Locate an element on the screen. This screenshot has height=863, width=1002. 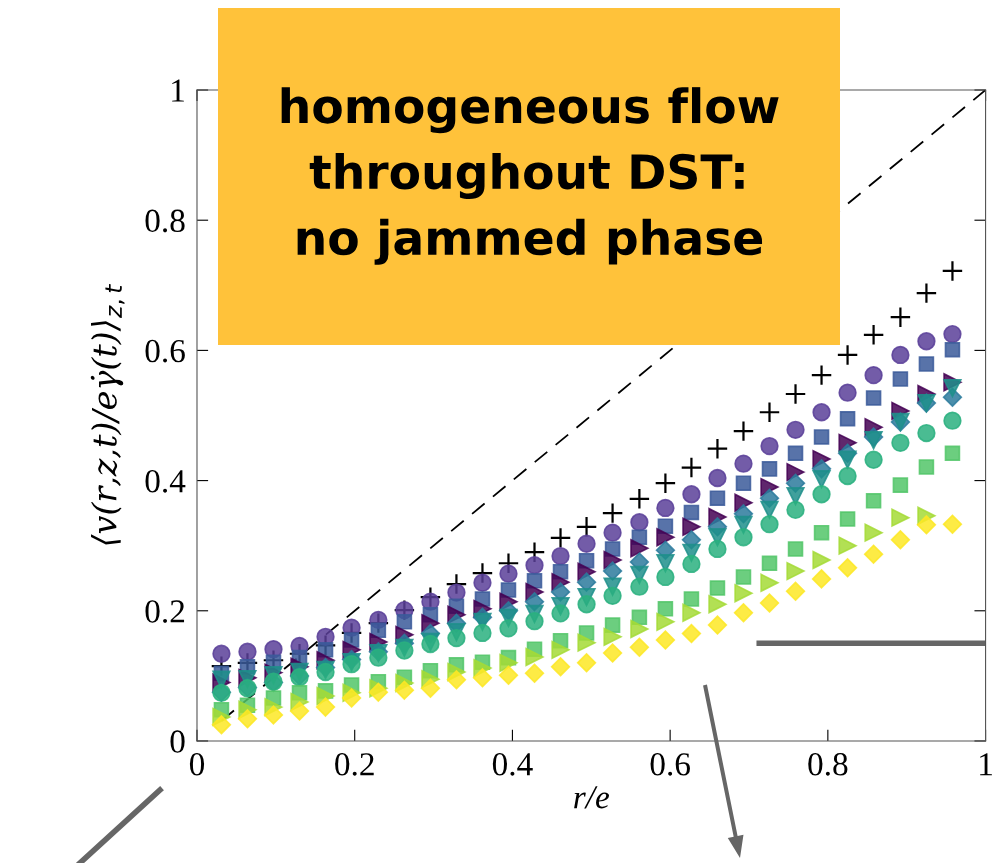
y-tick-label: 0.4 is located at coordinates (165, 481).